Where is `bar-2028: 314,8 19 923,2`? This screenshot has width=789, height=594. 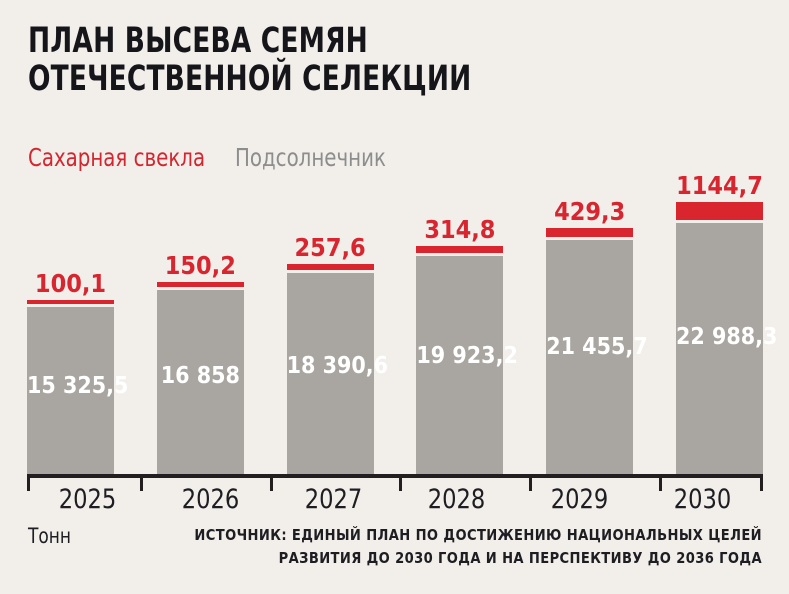 bar-2028: 314,8 19 923,2 is located at coordinates (467, 312).